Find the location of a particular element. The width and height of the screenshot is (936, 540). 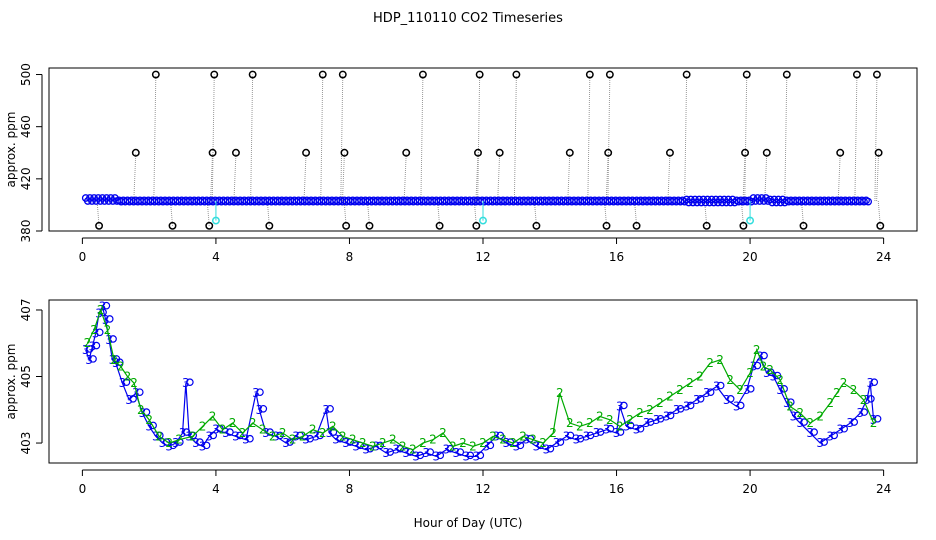

x-tick-label: 16 is located at coordinates (616, 257).